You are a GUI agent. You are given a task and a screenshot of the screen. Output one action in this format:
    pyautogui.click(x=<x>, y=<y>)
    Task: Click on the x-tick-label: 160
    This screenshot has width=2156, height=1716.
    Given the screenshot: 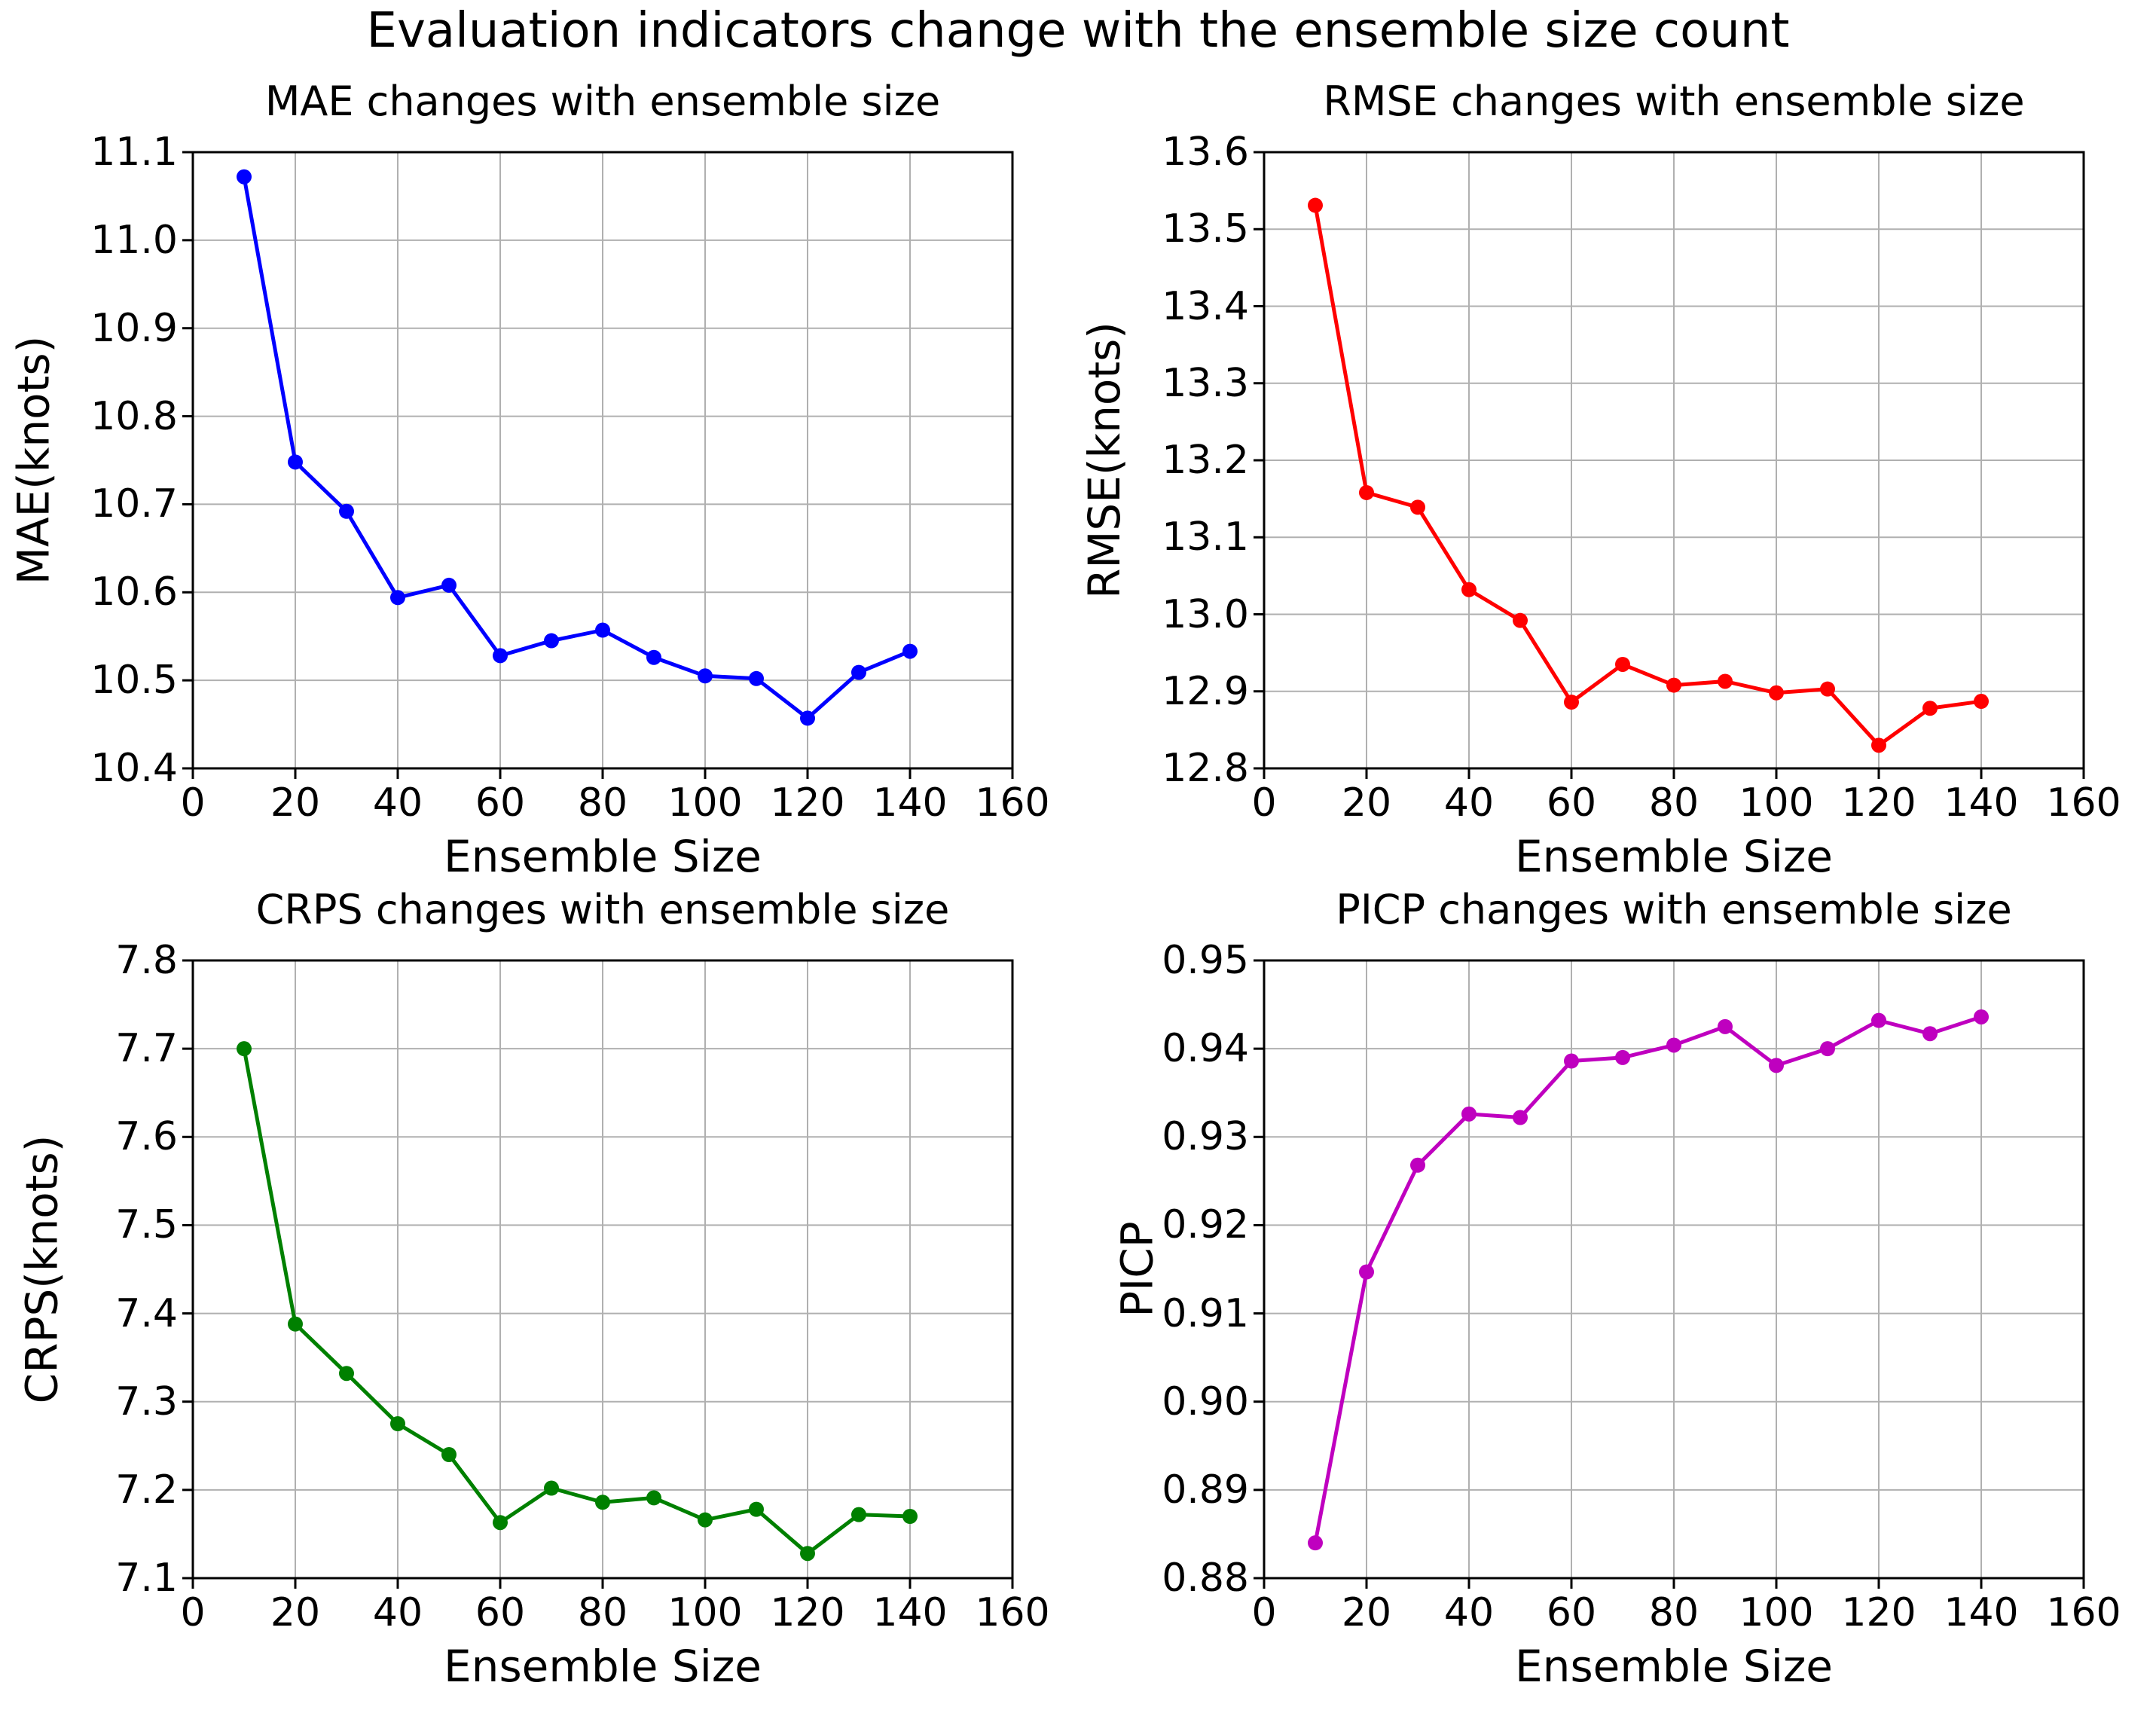 What is the action you would take?
    pyautogui.click(x=2083, y=803)
    